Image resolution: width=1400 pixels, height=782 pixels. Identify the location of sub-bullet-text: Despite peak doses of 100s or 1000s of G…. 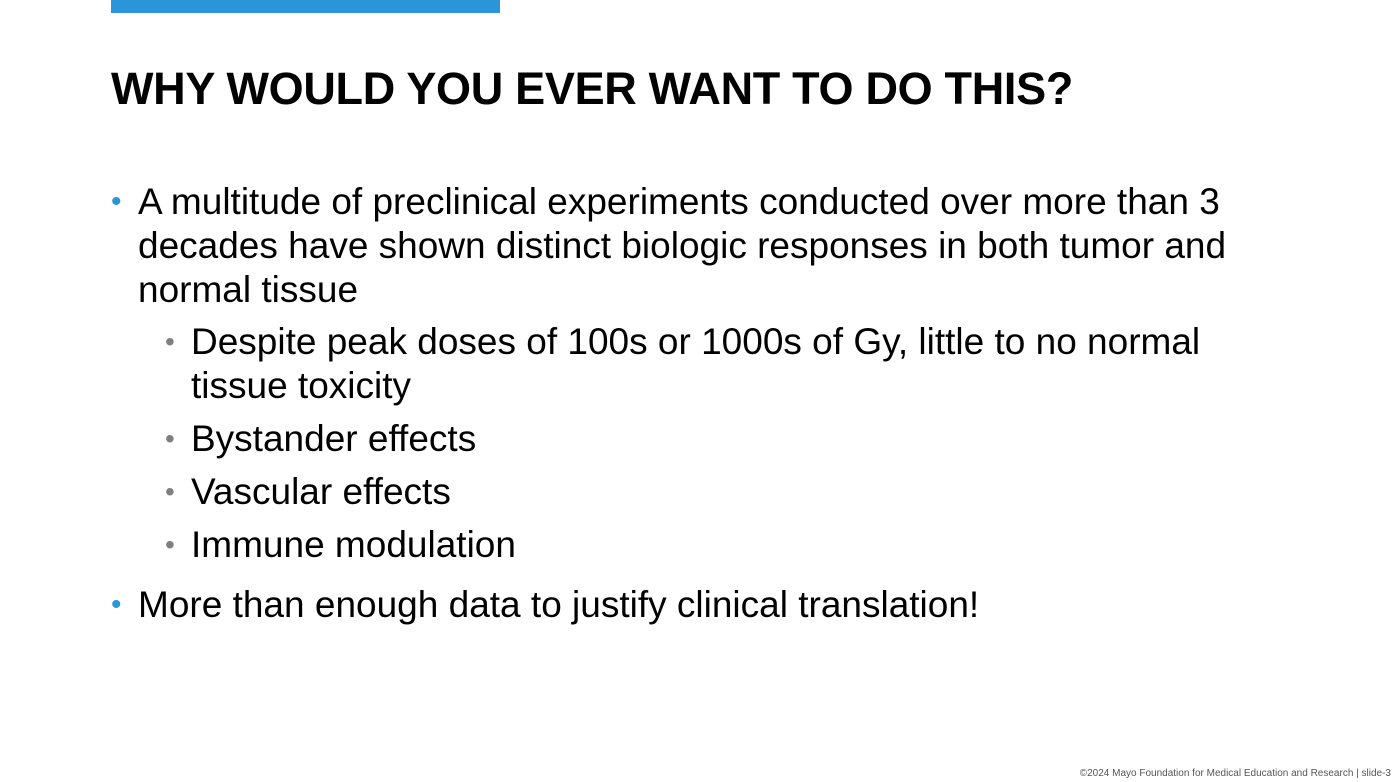
(696, 363).